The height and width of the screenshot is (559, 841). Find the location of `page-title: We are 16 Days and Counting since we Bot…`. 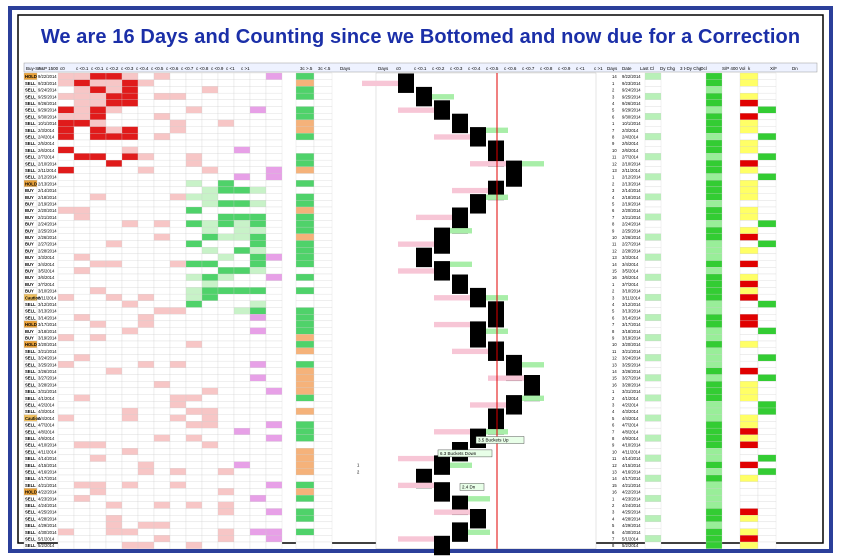

page-title: We are 16 Days and Counting since we Bot… is located at coordinates (420, 37).